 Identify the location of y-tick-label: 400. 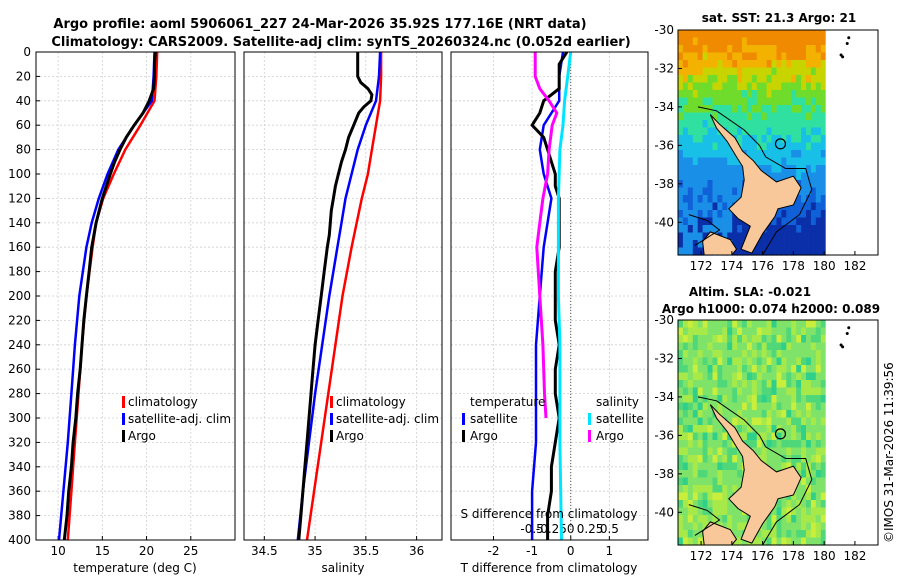
(19, 540).